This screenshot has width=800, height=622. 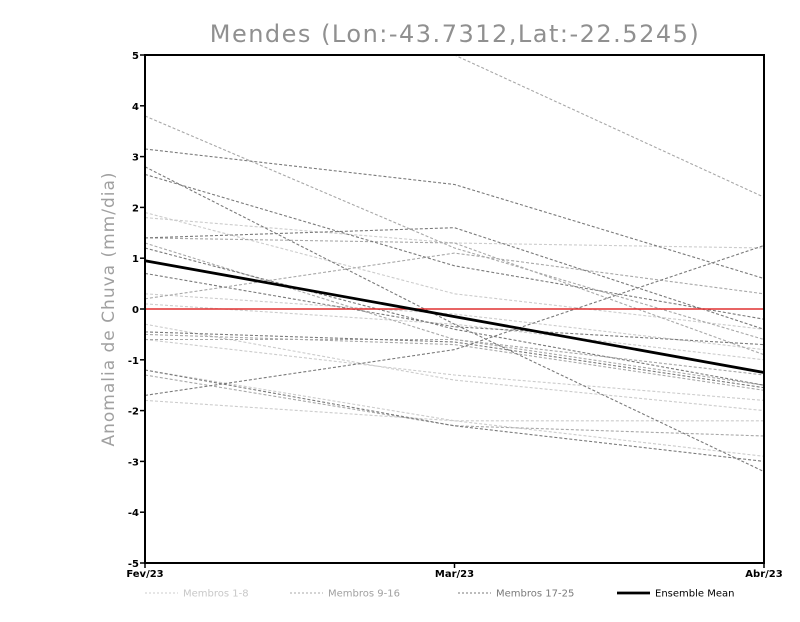 What do you see at coordinates (535, 594) in the screenshot?
I see `legend-label: Membros 17-25` at bounding box center [535, 594].